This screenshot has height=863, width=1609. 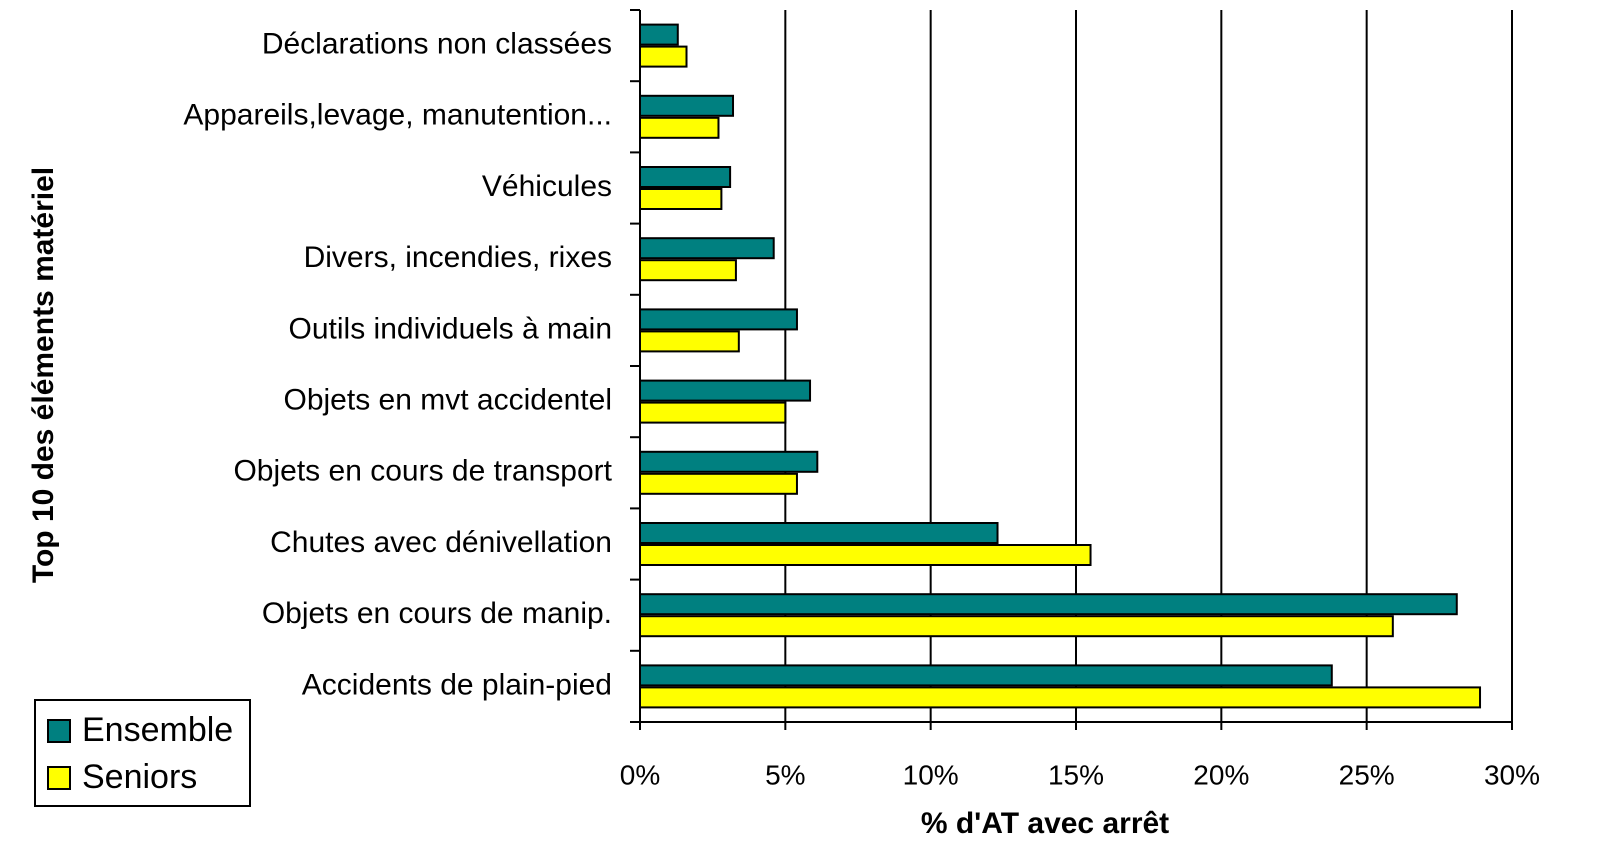 I want to click on y-axis-title: Top 10 des éléments matériel, so click(x=43, y=375).